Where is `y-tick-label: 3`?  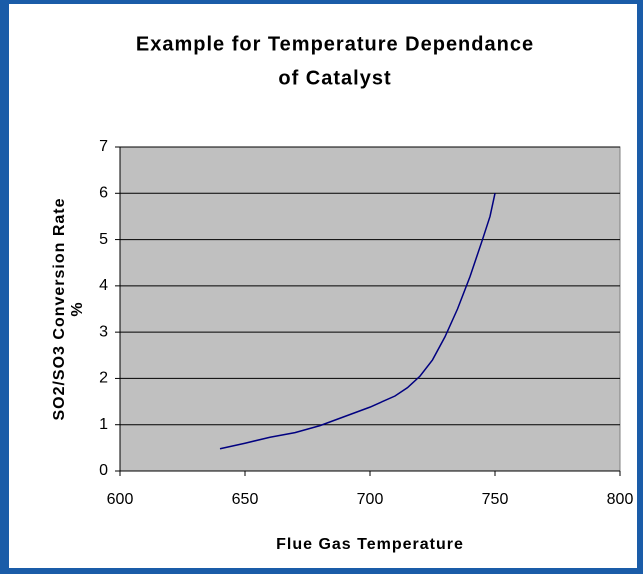 y-tick-label: 3 is located at coordinates (103, 331).